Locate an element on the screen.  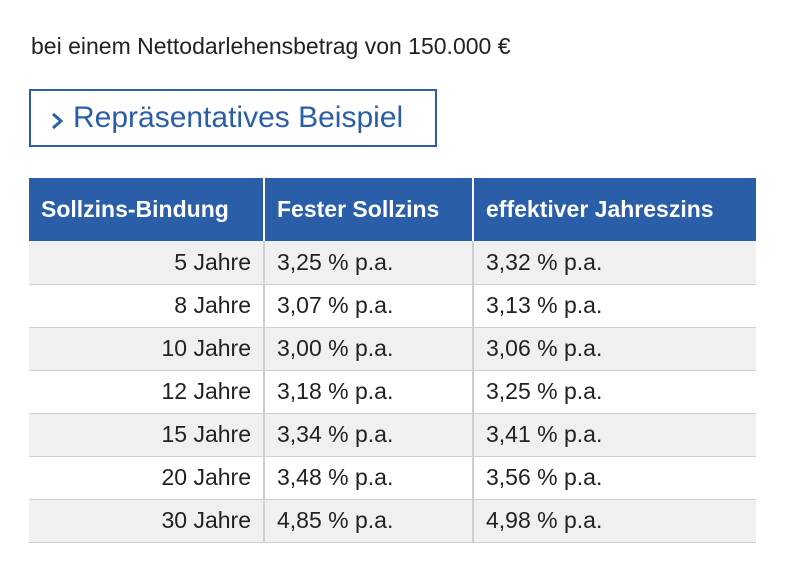
cell-effective-rate: 4,98 % p.a. is located at coordinates (614, 521).